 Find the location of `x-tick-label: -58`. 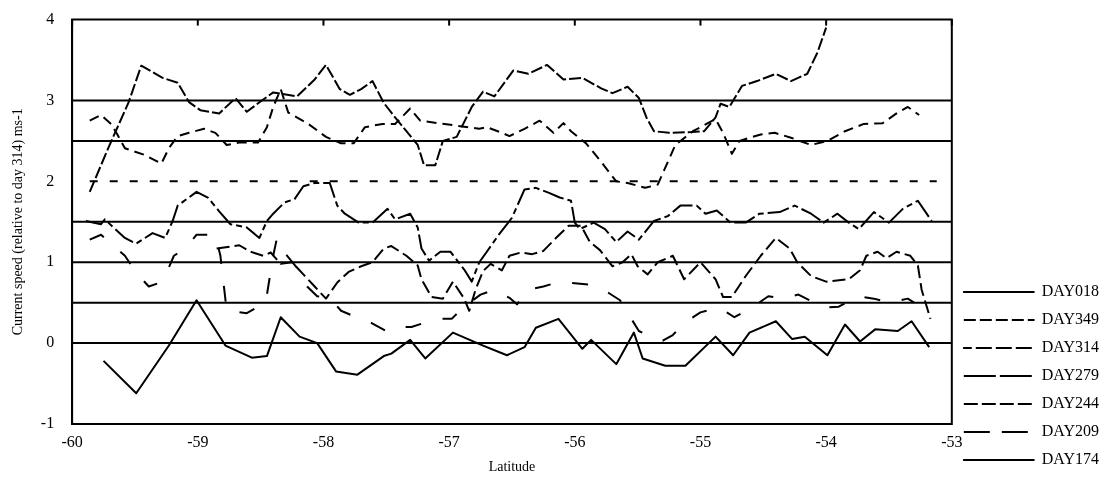

x-tick-label: -58 is located at coordinates (323, 441).